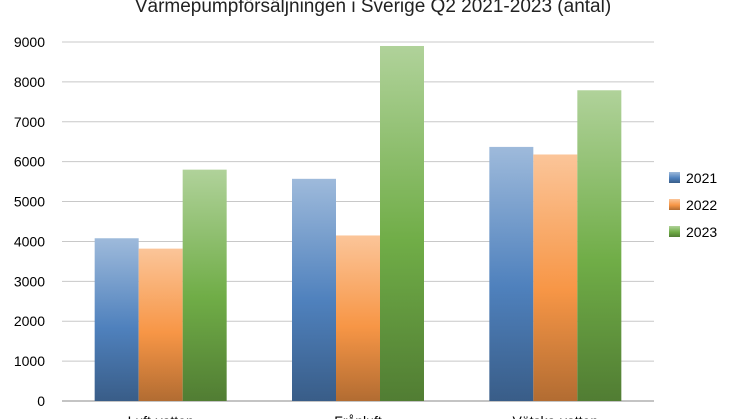  Describe the element at coordinates (29, 321) in the screenshot. I see `y-tick-label: 2000` at that location.